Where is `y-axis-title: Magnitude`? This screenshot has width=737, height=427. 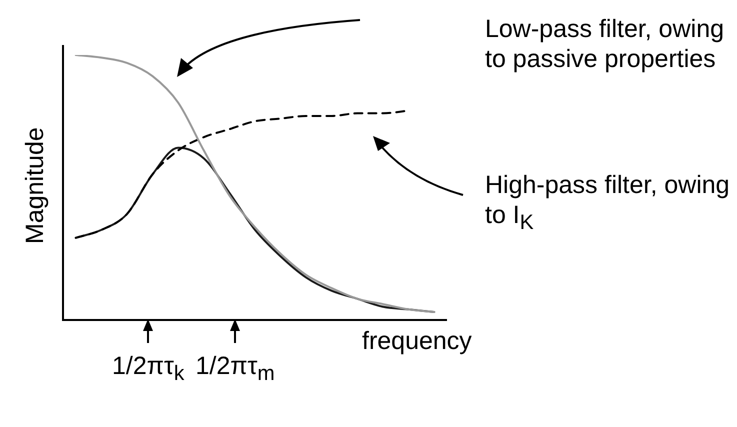
y-axis-title: Magnitude is located at coordinates (35, 185).